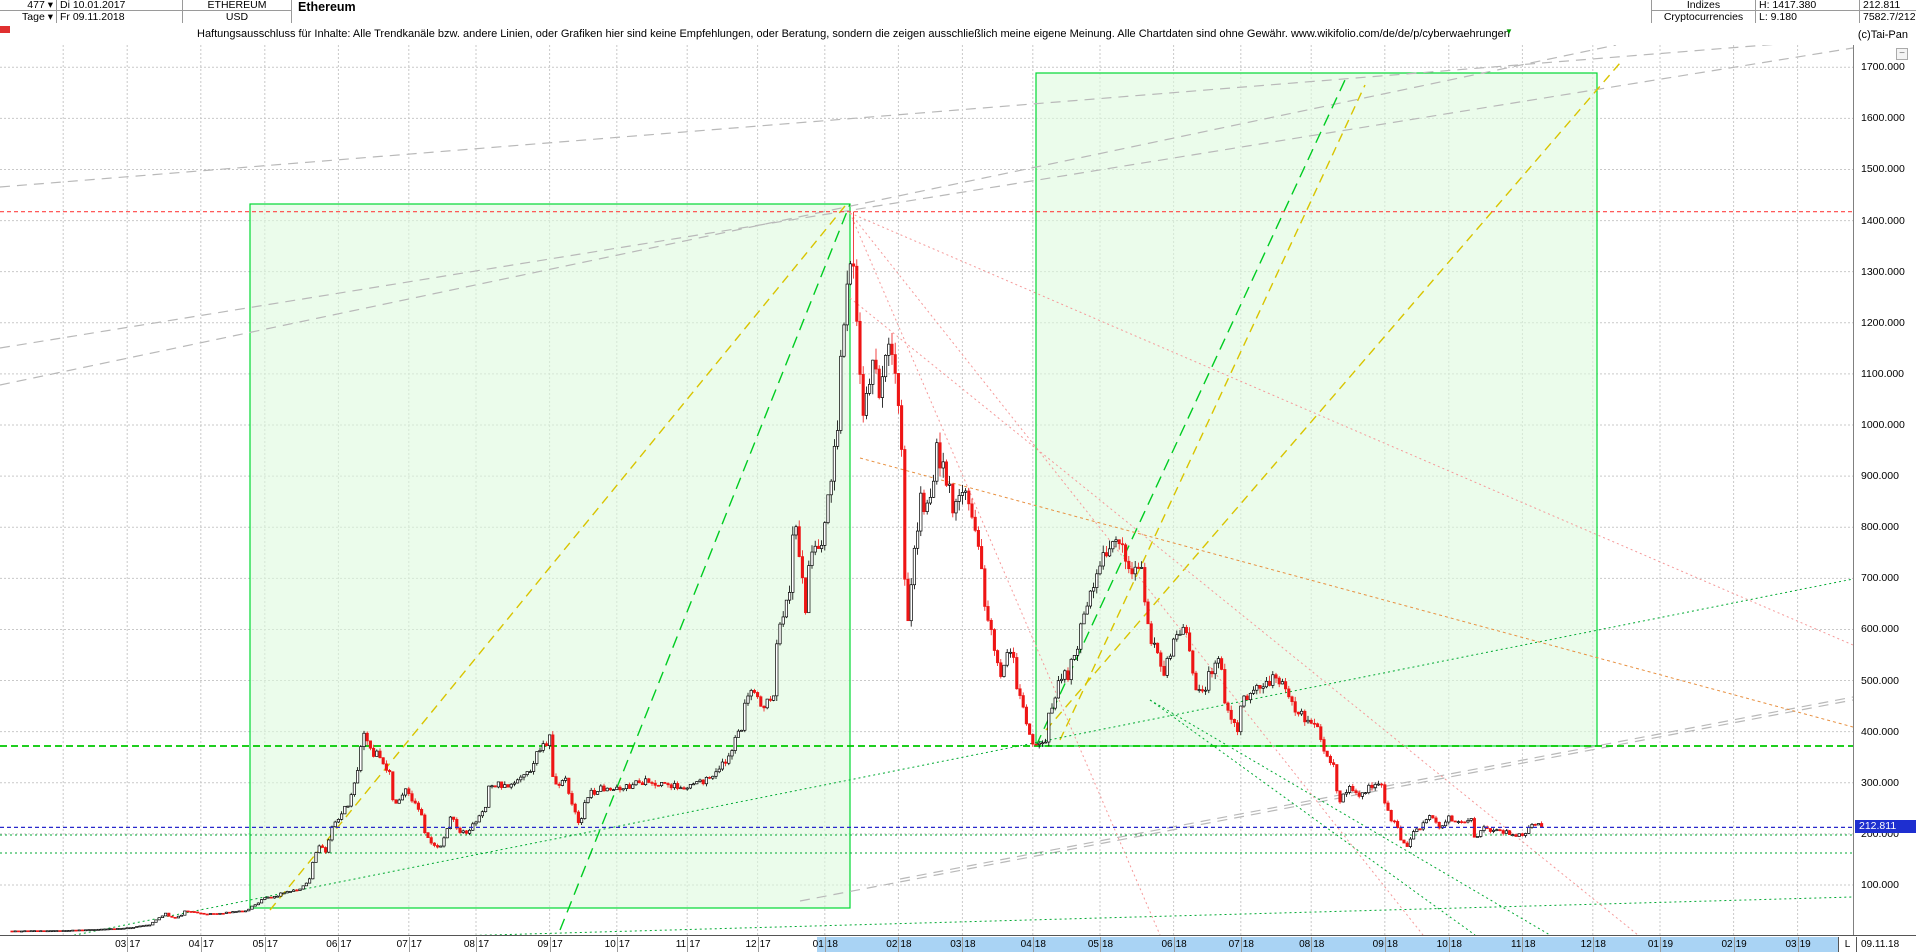  I want to click on price-tick-label: 900.000, so click(1880, 476).